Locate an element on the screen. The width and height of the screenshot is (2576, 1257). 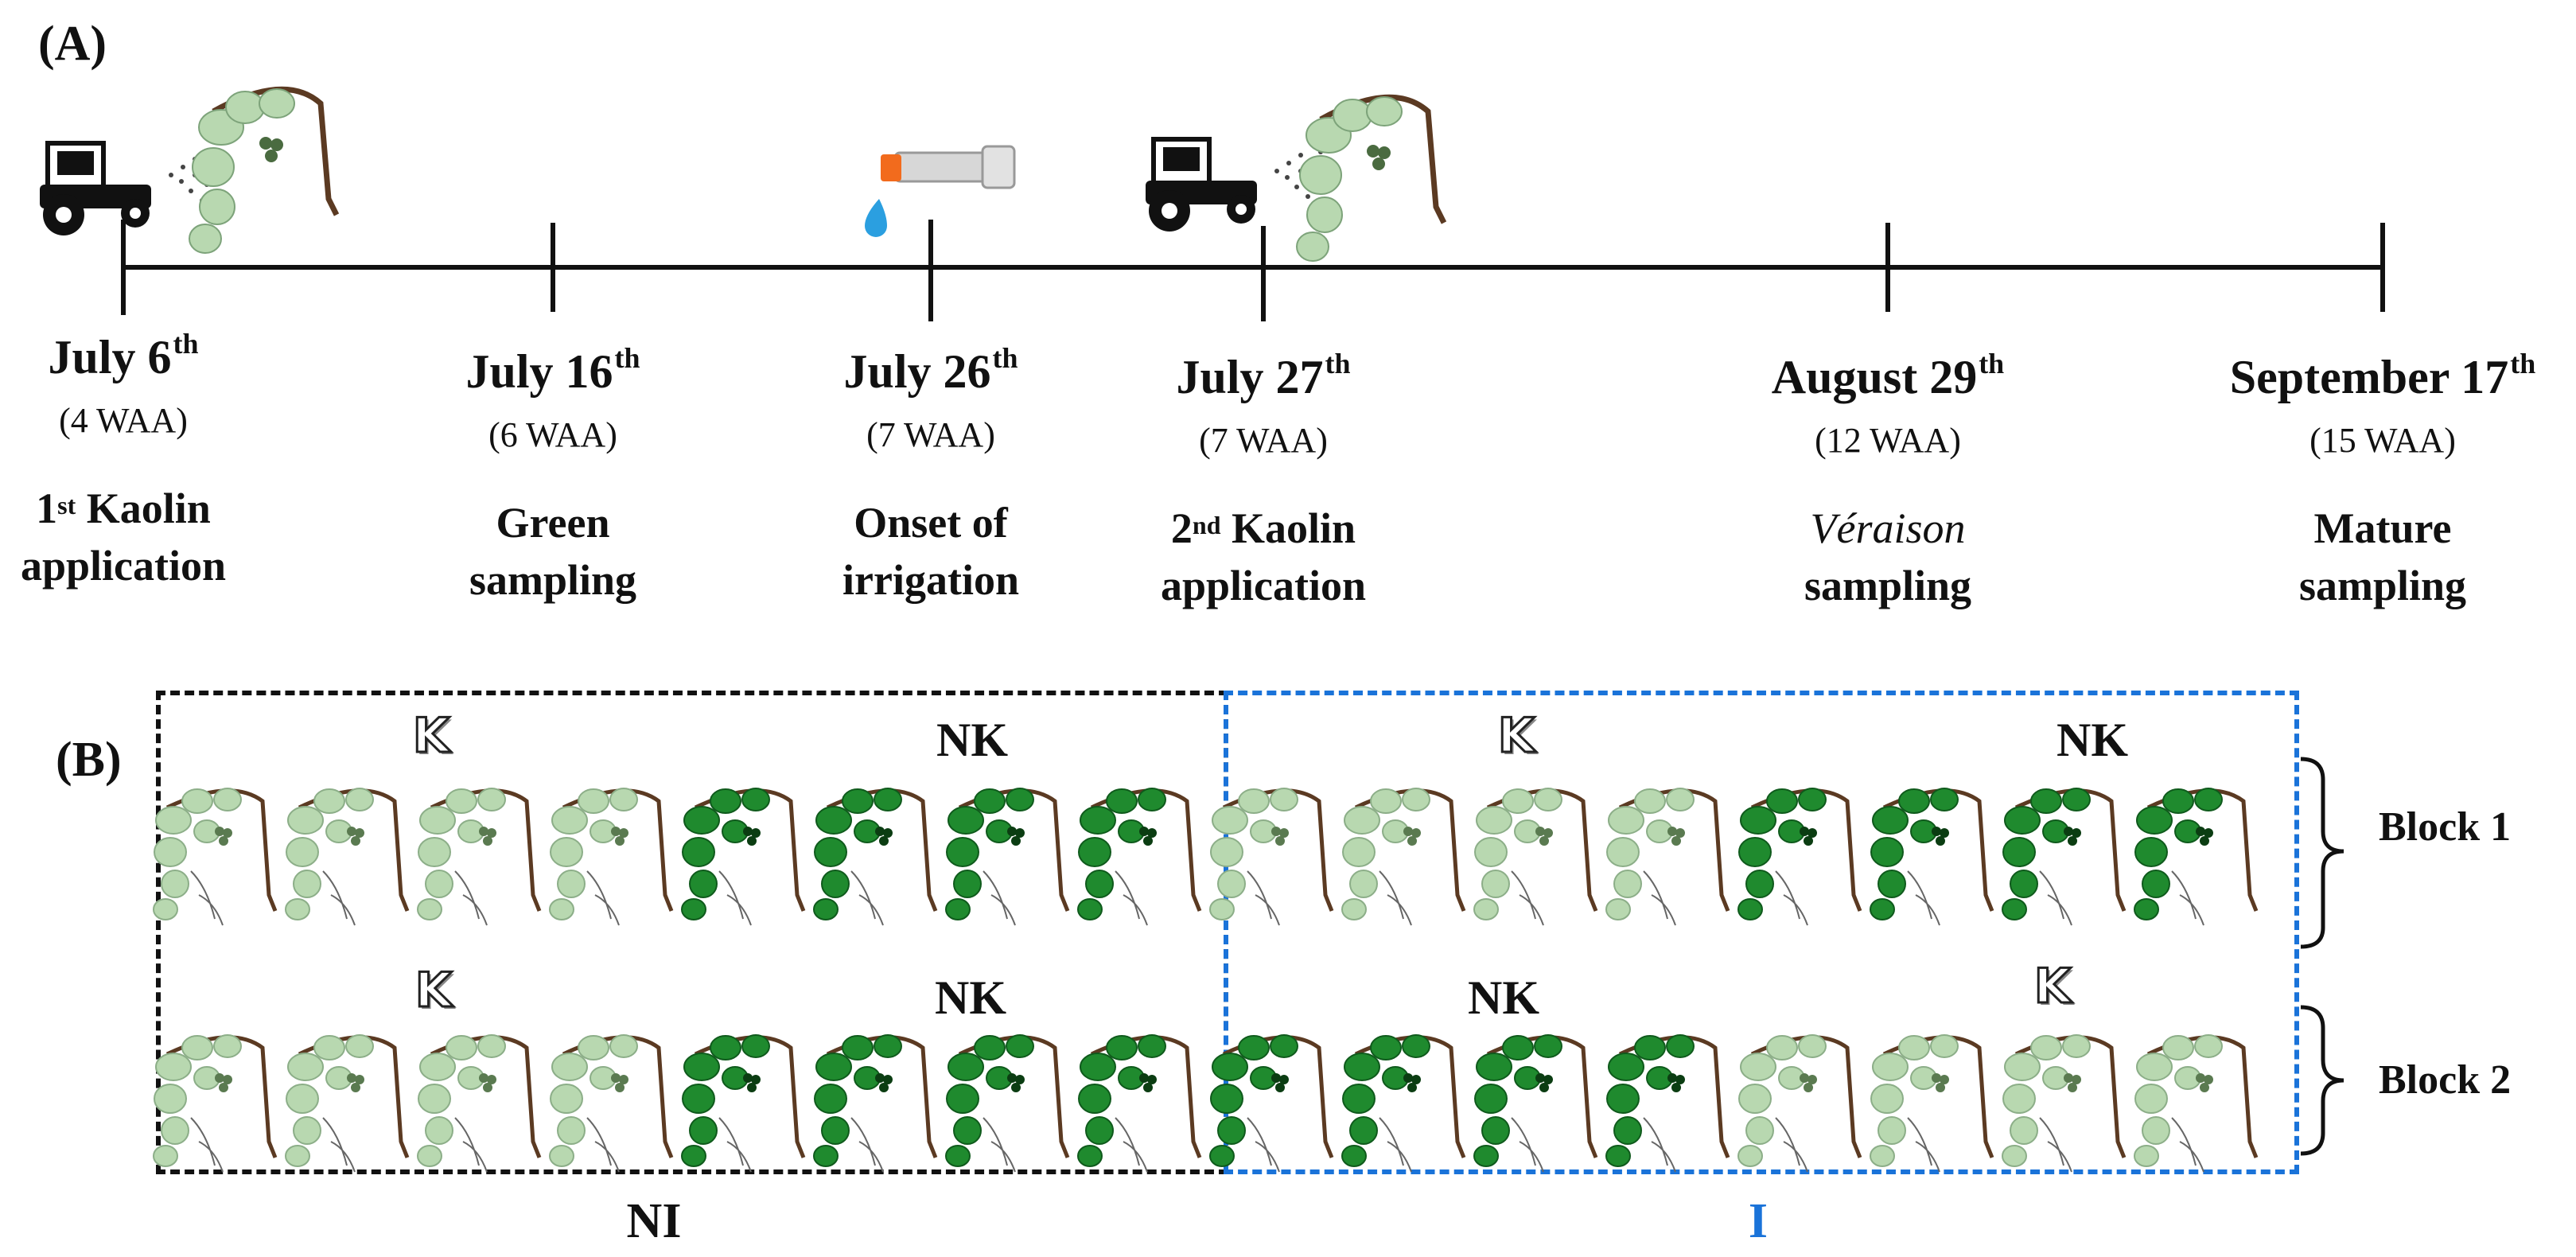
panel-b-label: (B) is located at coordinates (89, 760).